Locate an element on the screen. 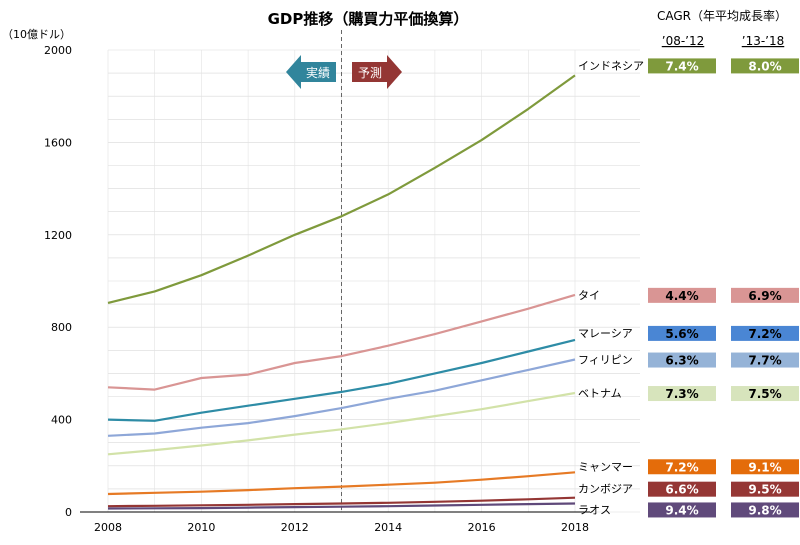  y-tick-label: 0 is located at coordinates (68, 512).